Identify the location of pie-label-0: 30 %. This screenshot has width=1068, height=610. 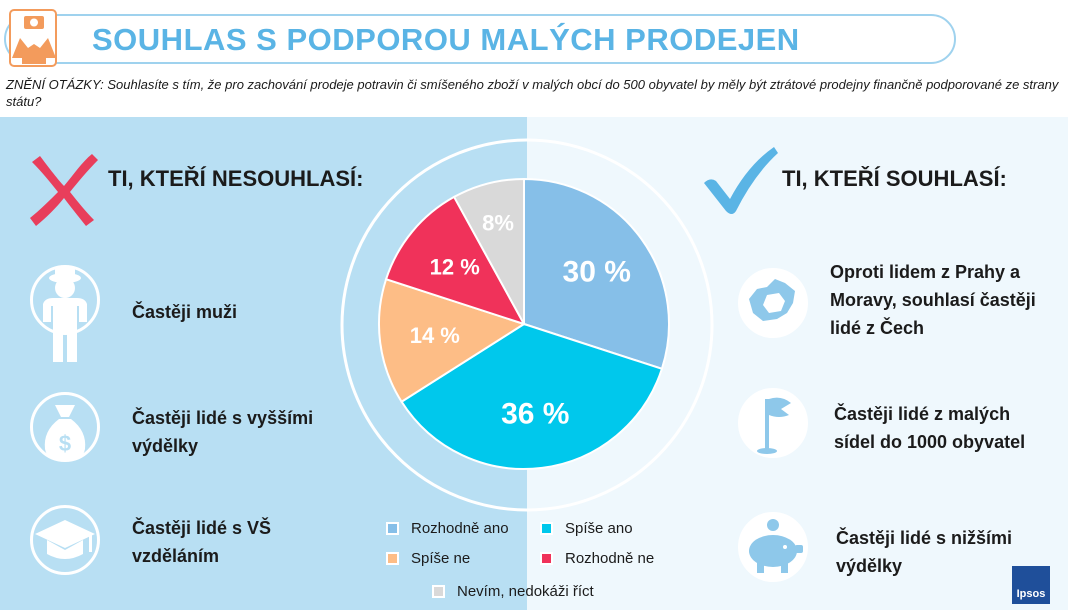
(597, 272).